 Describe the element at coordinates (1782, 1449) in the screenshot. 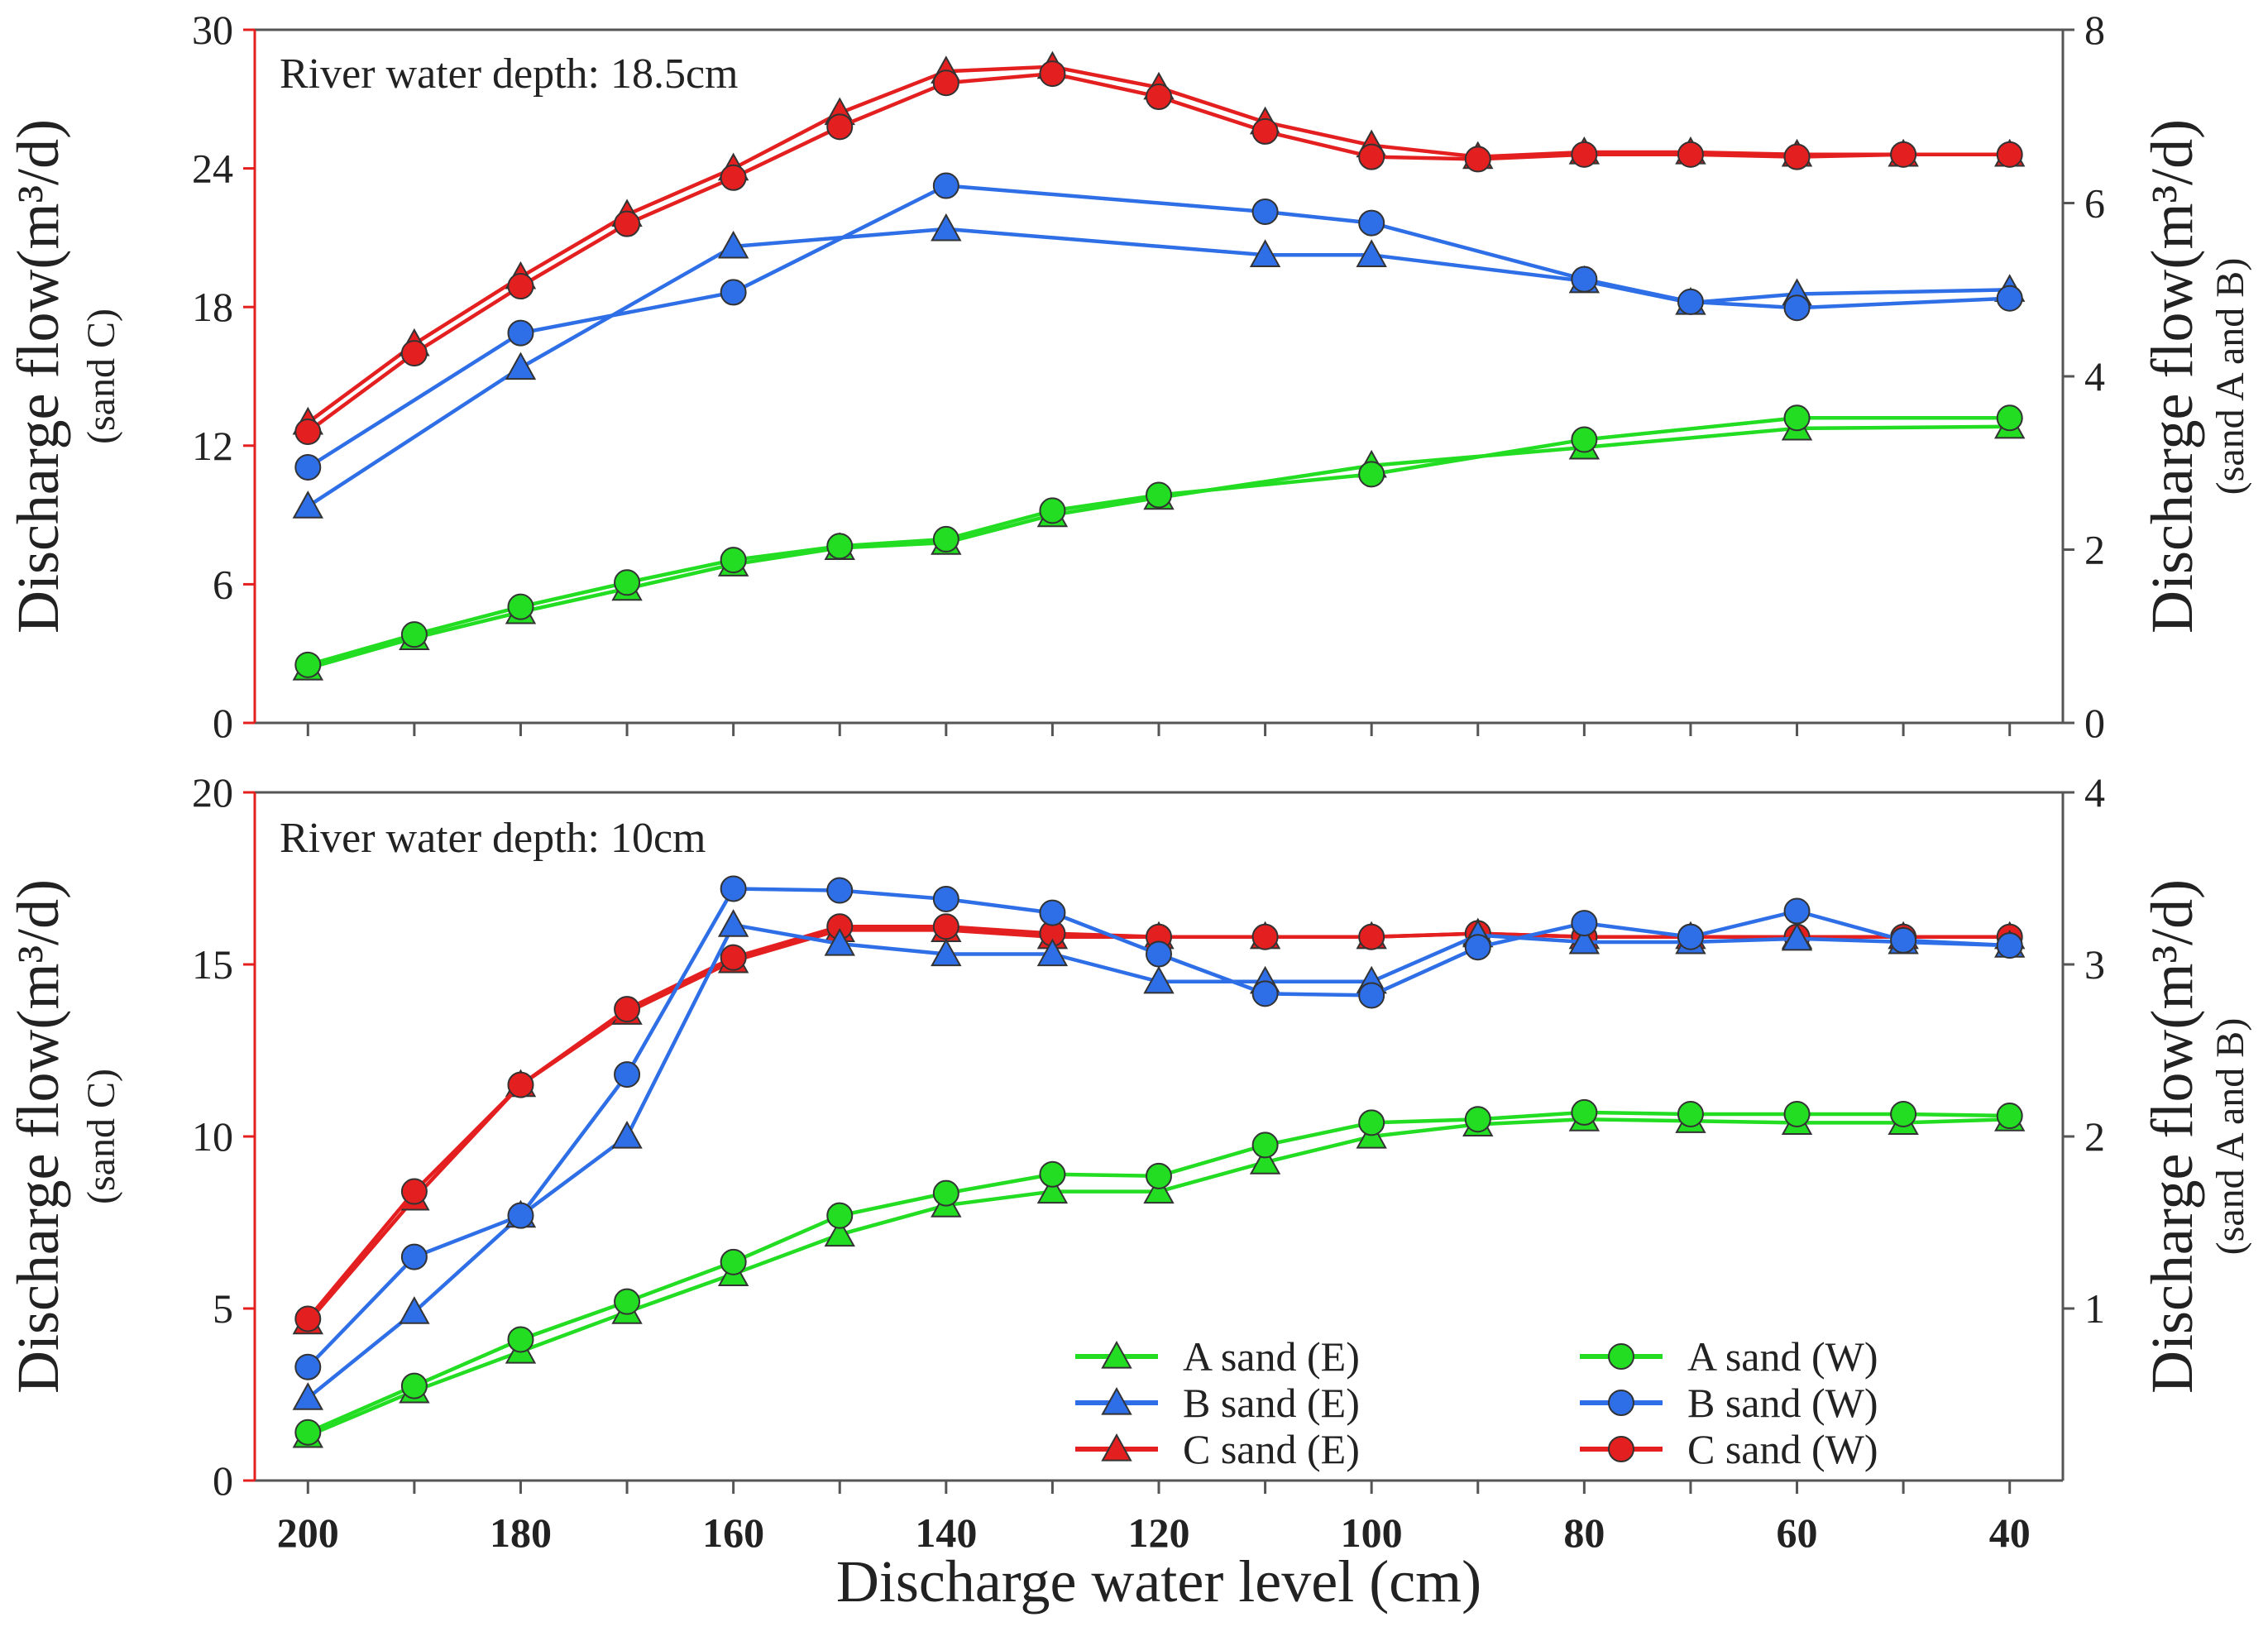

I see `legend-label: C sand (W)` at that location.